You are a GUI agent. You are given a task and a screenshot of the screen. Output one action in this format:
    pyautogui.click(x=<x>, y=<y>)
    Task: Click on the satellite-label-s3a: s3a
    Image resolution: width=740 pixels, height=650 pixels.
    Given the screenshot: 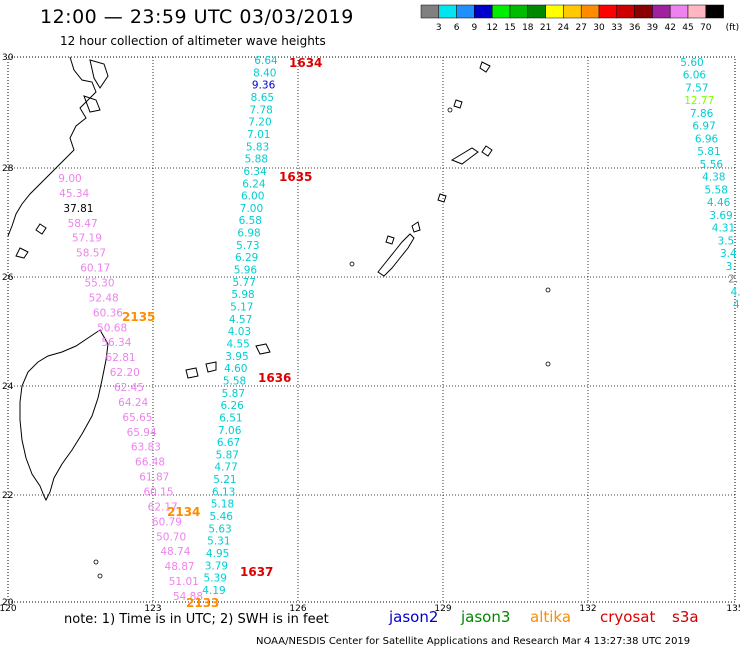 What is the action you would take?
    pyautogui.click(x=685, y=617)
    